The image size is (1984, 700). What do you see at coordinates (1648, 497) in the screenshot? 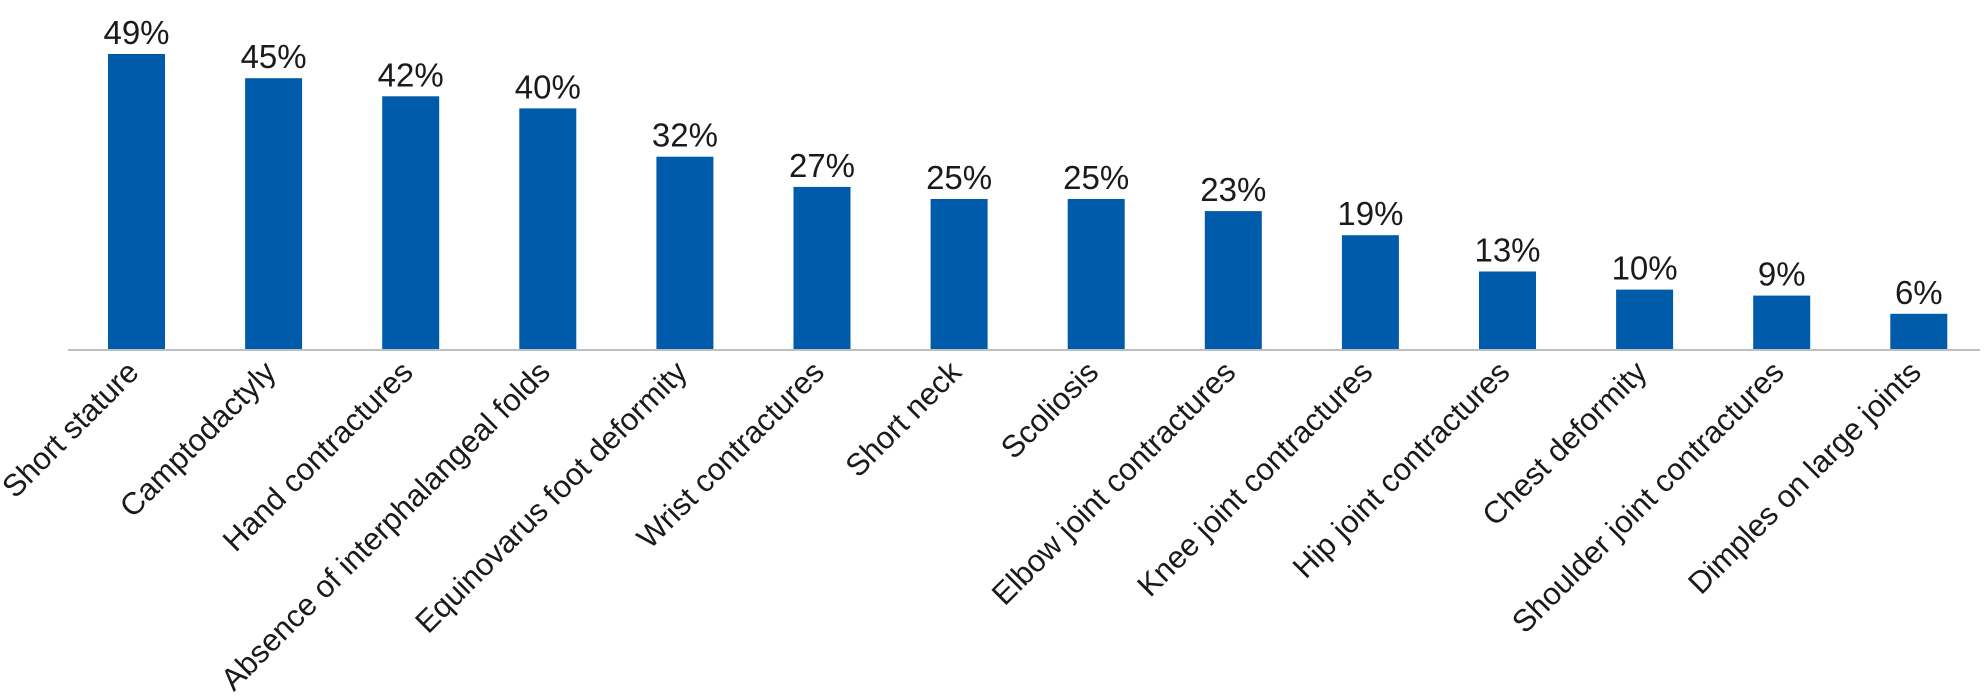
I see `x-tick-label: Shoulder joint contractures` at bounding box center [1648, 497].